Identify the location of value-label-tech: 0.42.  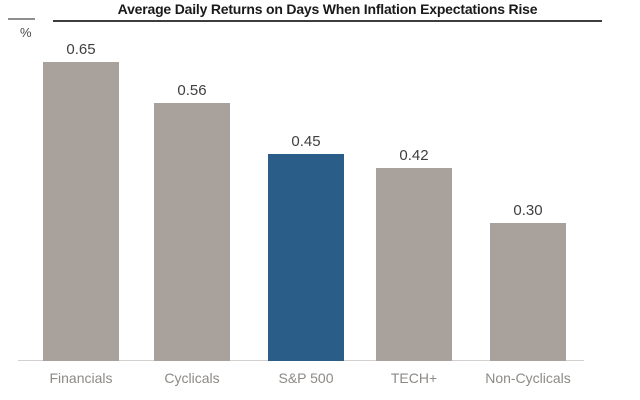
(414, 155).